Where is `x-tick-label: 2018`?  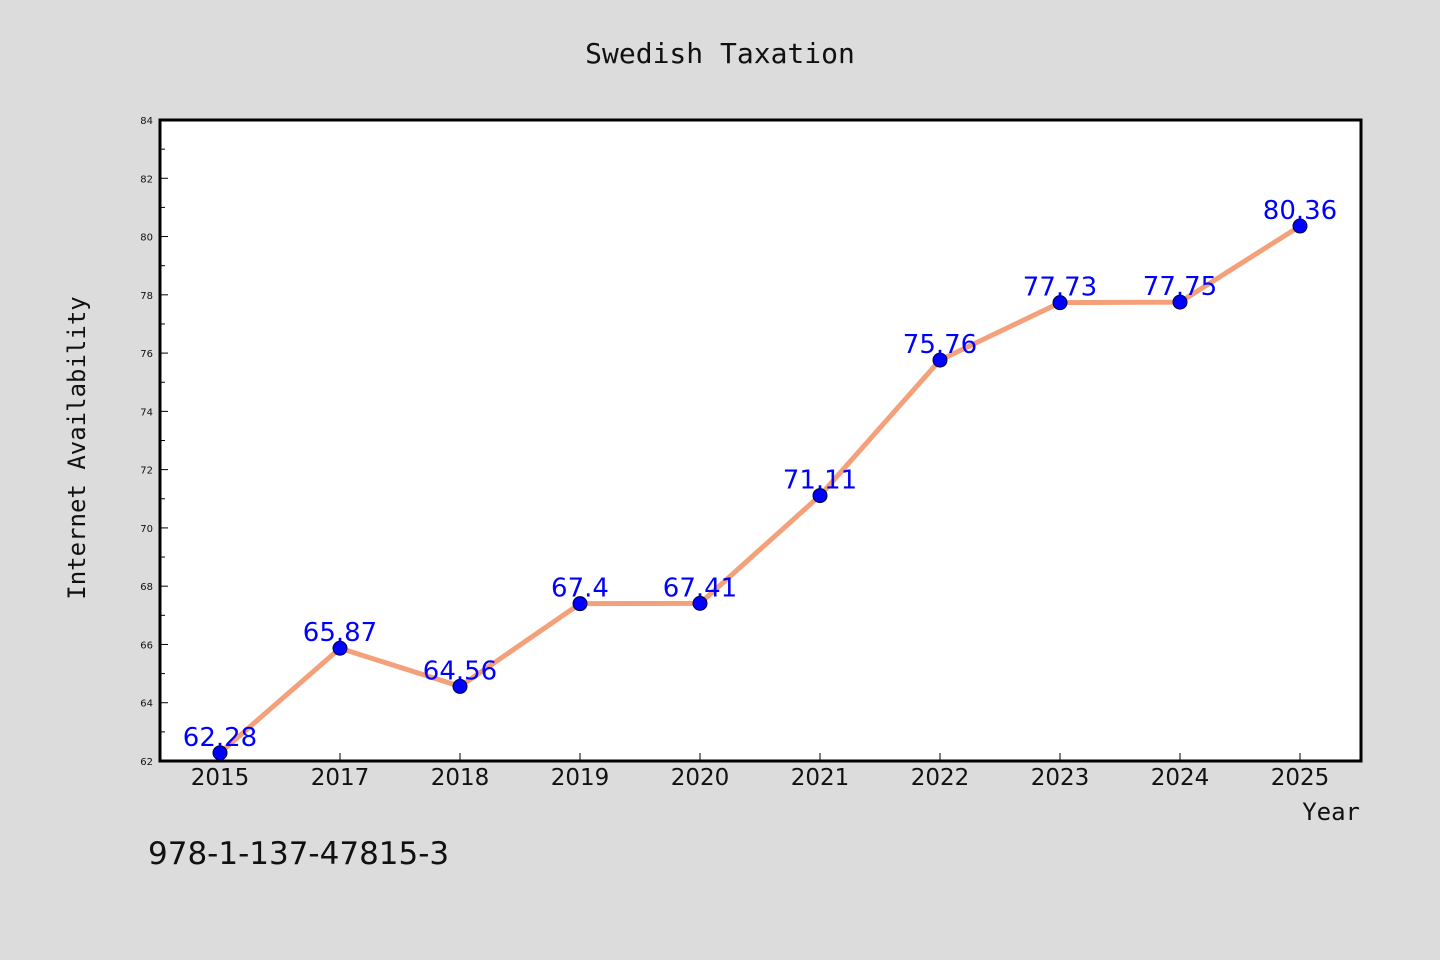 x-tick-label: 2018 is located at coordinates (460, 778).